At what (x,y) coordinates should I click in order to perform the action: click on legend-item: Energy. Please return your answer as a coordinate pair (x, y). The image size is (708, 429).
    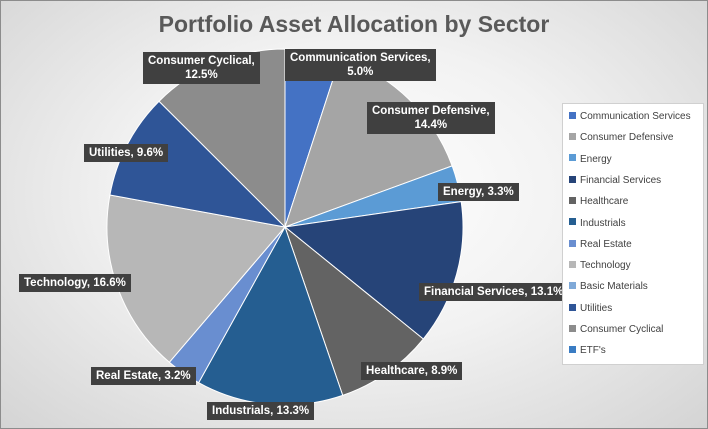
    Looking at the image, I should click on (590, 160).